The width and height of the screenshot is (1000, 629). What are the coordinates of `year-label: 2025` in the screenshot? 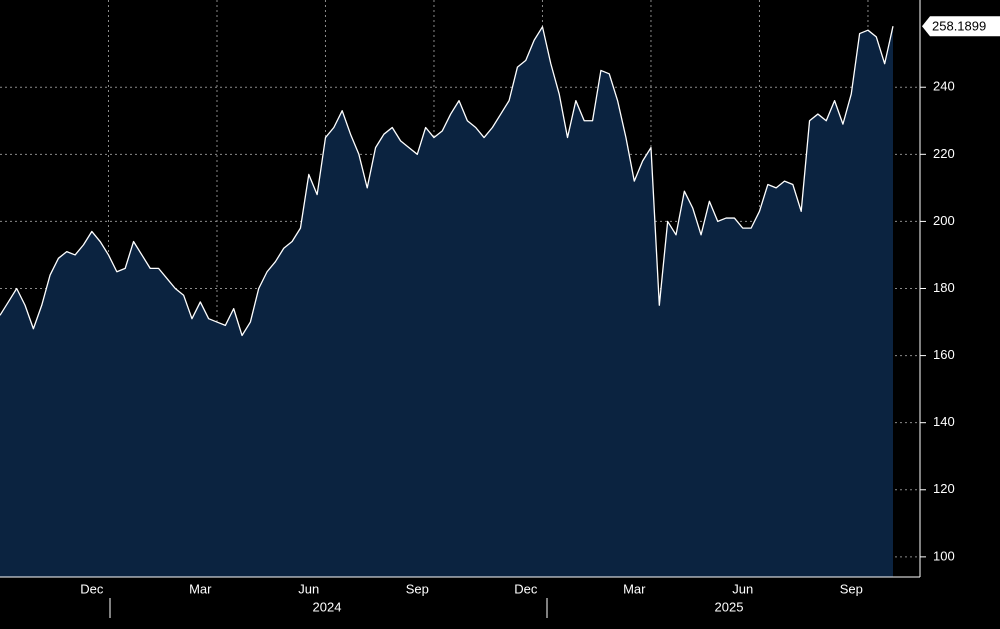 It's located at (729, 606).